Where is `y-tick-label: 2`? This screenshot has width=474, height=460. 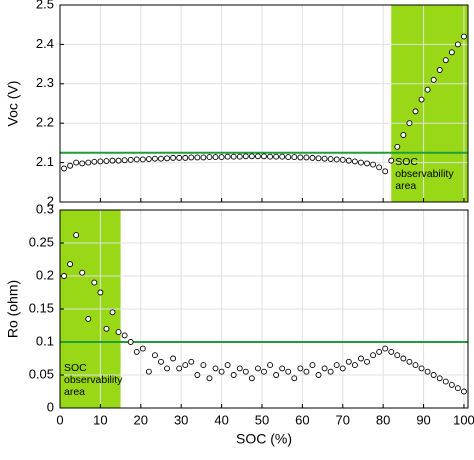
y-tick-label: 2 is located at coordinates (50, 200).